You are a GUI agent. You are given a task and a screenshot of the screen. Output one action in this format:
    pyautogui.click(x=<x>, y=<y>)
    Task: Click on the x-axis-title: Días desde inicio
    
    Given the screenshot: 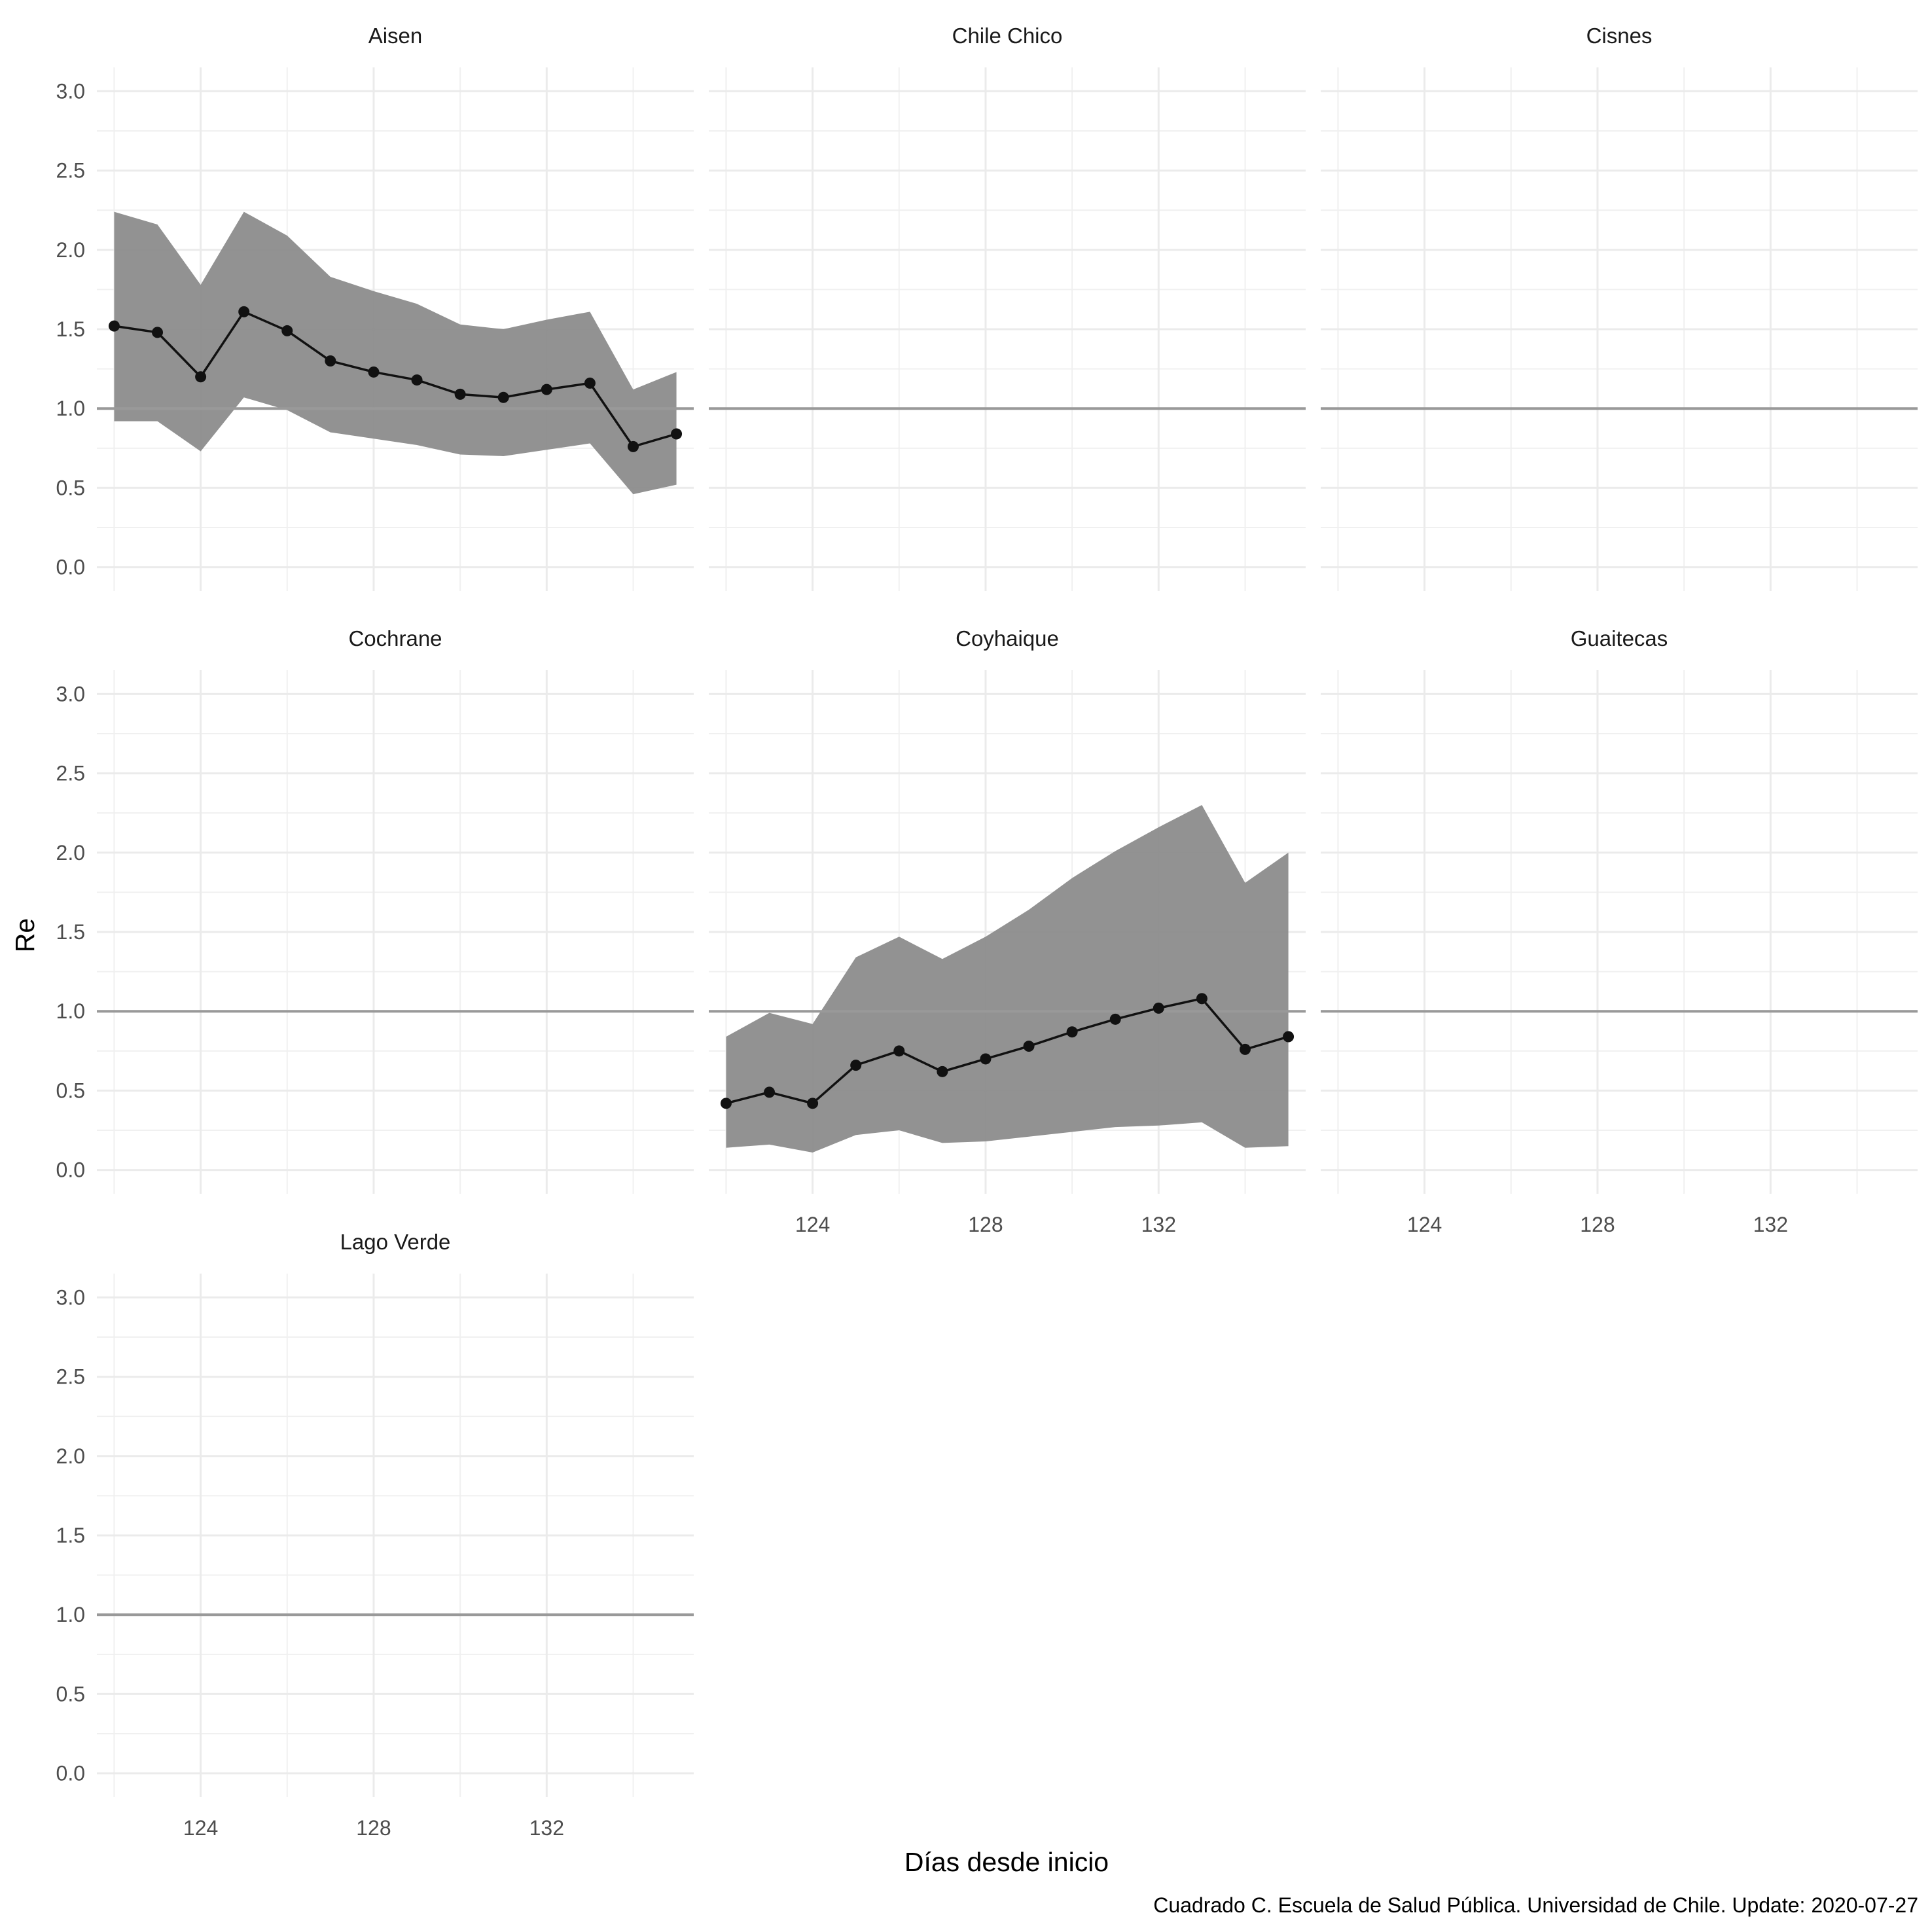 What is the action you would take?
    pyautogui.click(x=1006, y=1862)
    